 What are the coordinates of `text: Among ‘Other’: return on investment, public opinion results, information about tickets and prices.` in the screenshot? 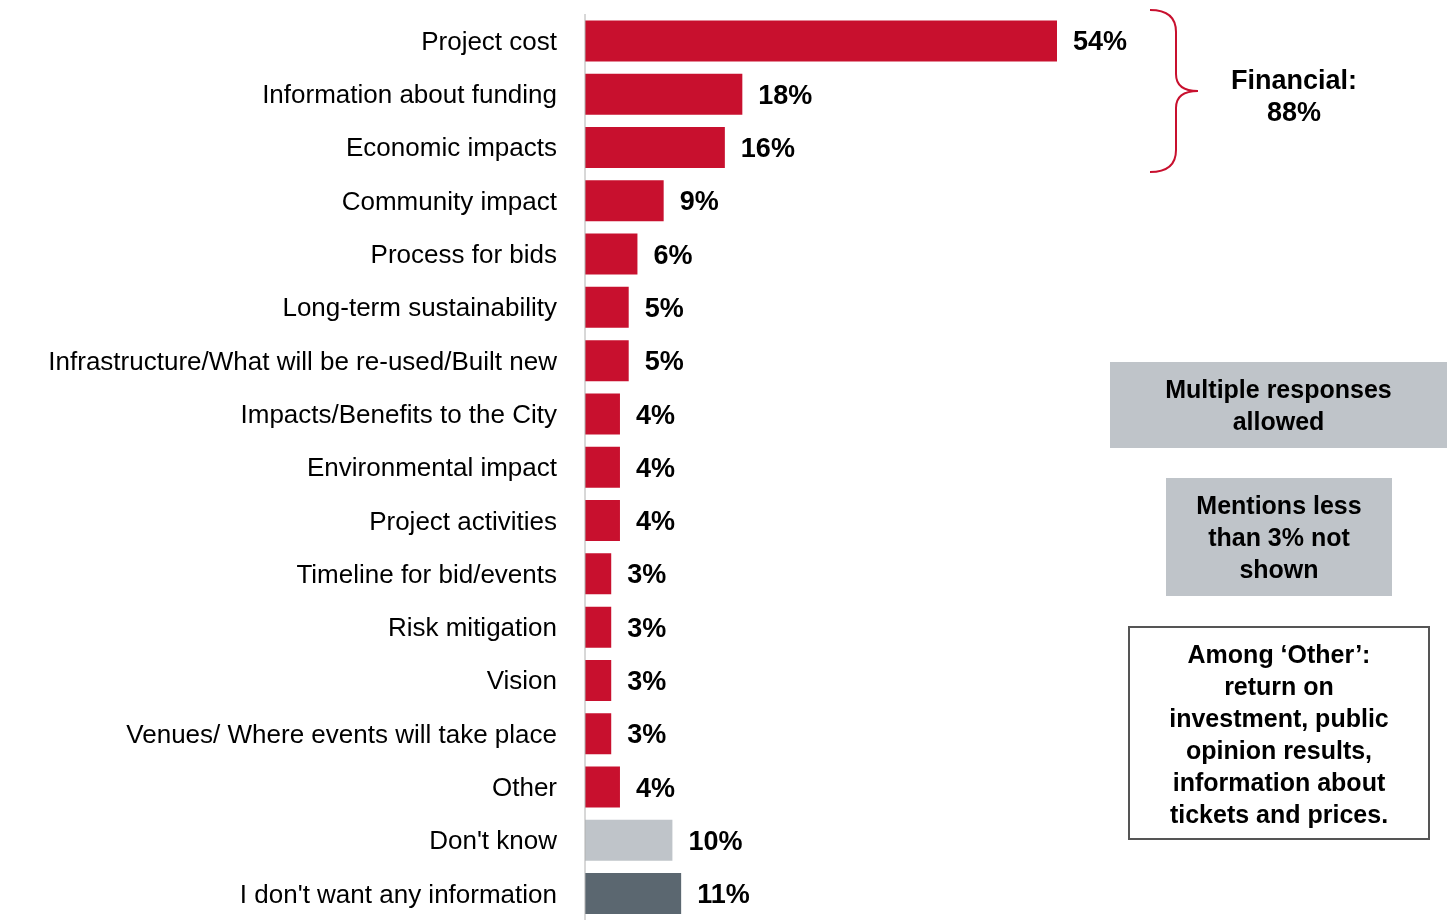 It's located at (1279, 733).